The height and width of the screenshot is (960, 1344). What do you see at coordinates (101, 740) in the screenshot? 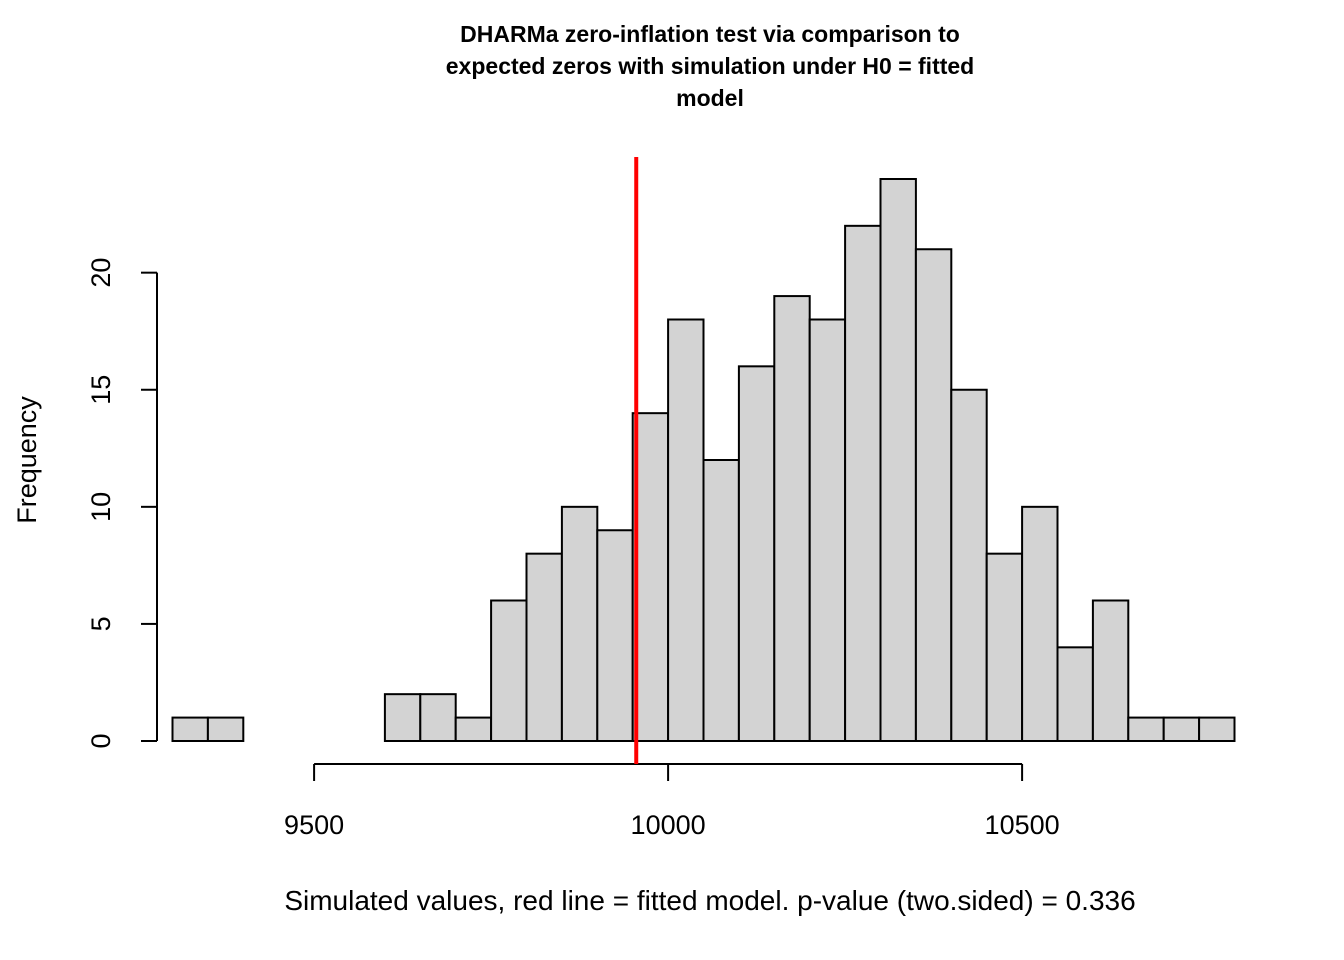
I see `y-tick-label: 0` at bounding box center [101, 740].